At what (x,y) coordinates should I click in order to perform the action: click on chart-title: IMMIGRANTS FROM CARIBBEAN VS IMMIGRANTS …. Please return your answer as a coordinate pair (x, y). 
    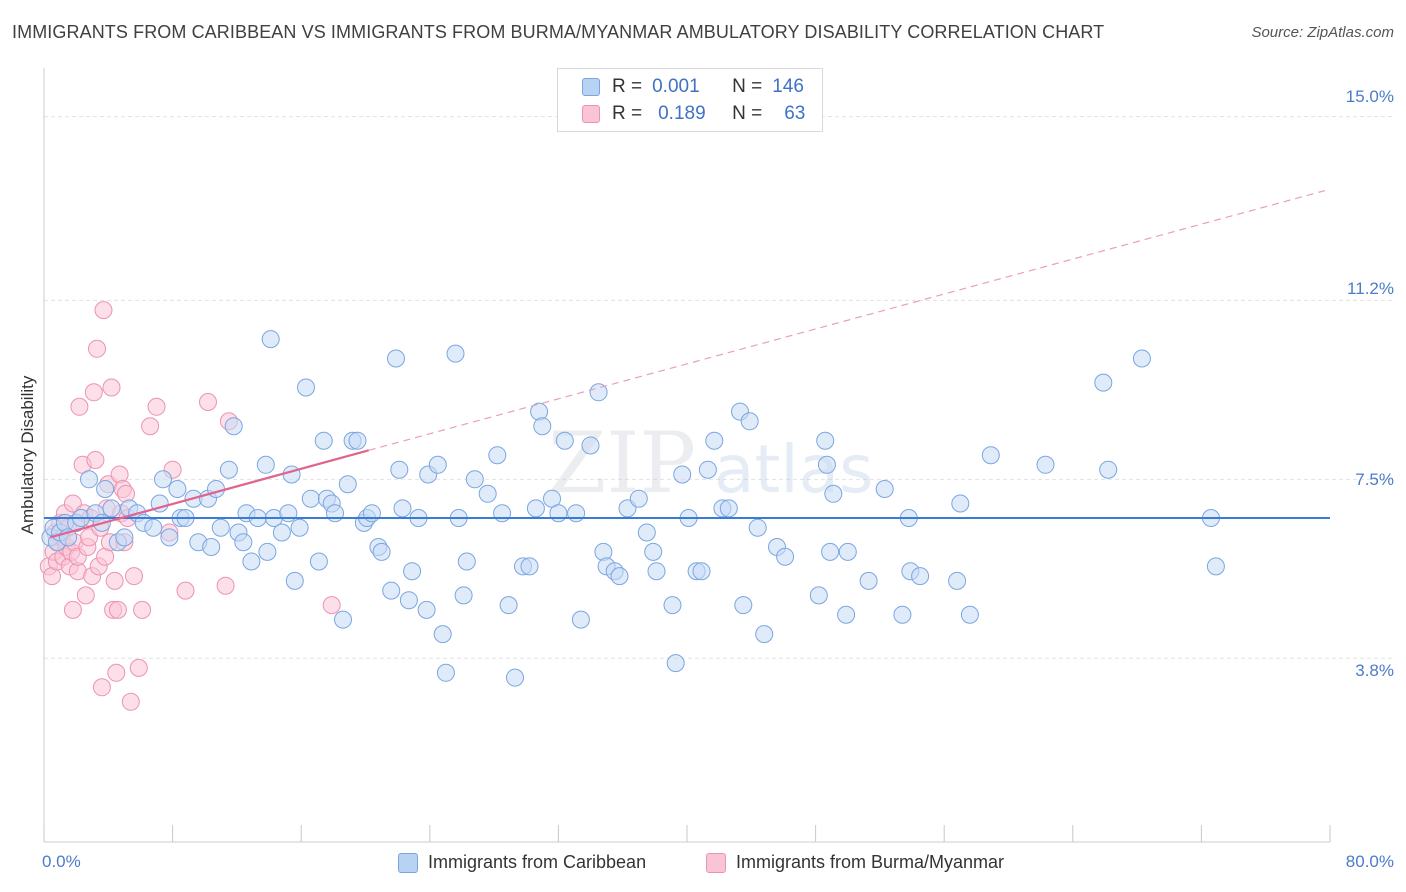
    Looking at the image, I should click on (558, 32).